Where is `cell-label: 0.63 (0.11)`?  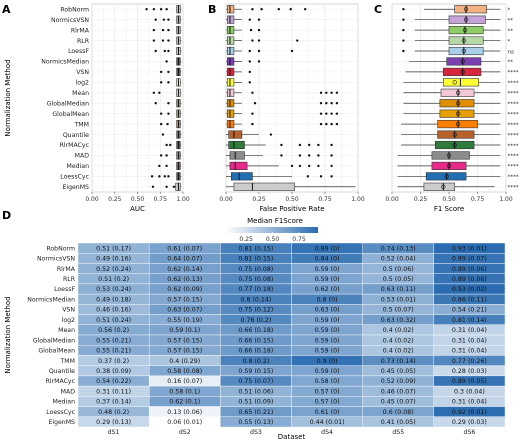 cell-label: 0.63 (0.11) is located at coordinates (398, 289).